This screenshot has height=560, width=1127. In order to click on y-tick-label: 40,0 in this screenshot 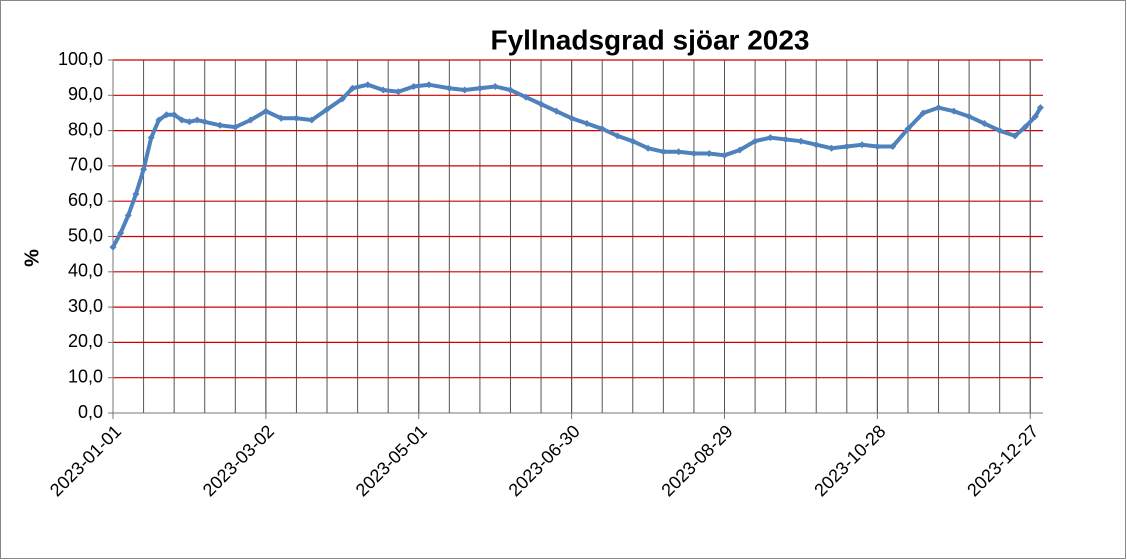, I will do `click(85, 271)`.